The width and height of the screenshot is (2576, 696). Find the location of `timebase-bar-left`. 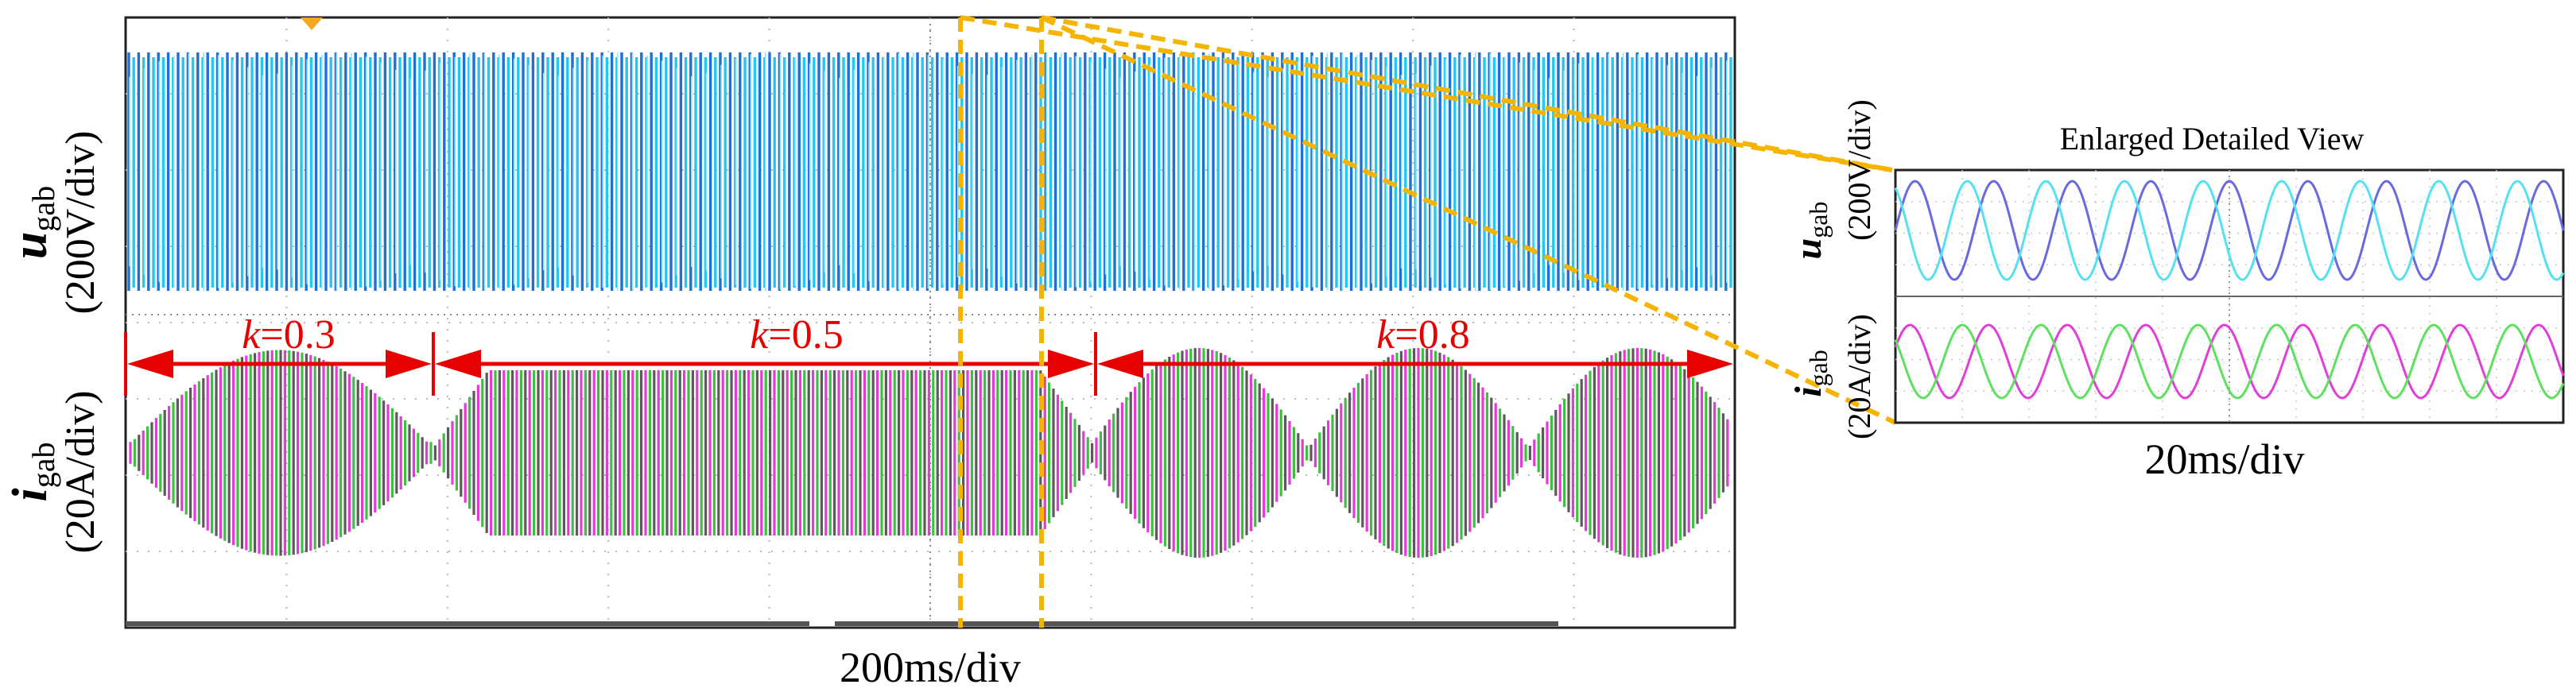

timebase-bar-left is located at coordinates (467, 623).